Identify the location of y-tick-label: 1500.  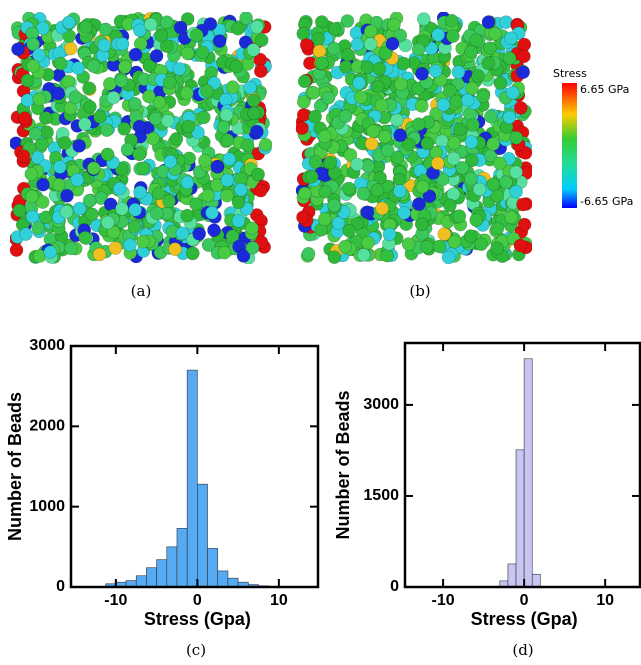
(381, 495).